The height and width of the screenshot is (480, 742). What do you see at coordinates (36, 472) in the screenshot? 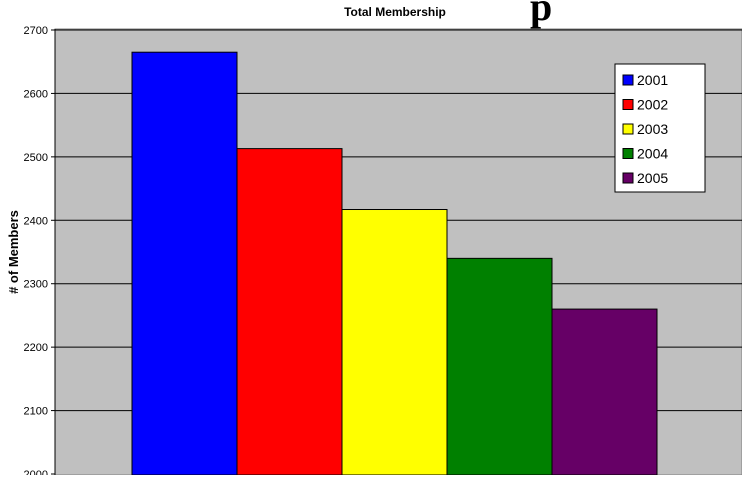
I see `y-tick-label: 2000` at bounding box center [36, 472].